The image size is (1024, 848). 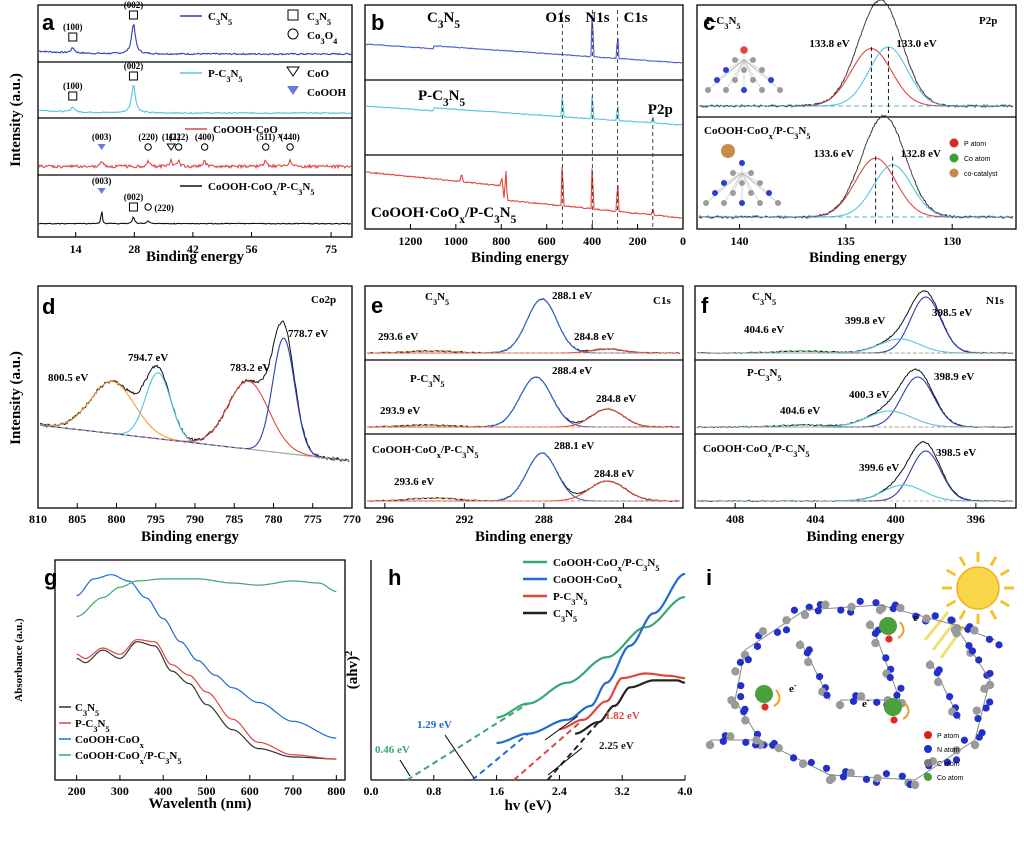 What do you see at coordinates (50, 577) in the screenshot?
I see `panel-letter: g` at bounding box center [50, 577].